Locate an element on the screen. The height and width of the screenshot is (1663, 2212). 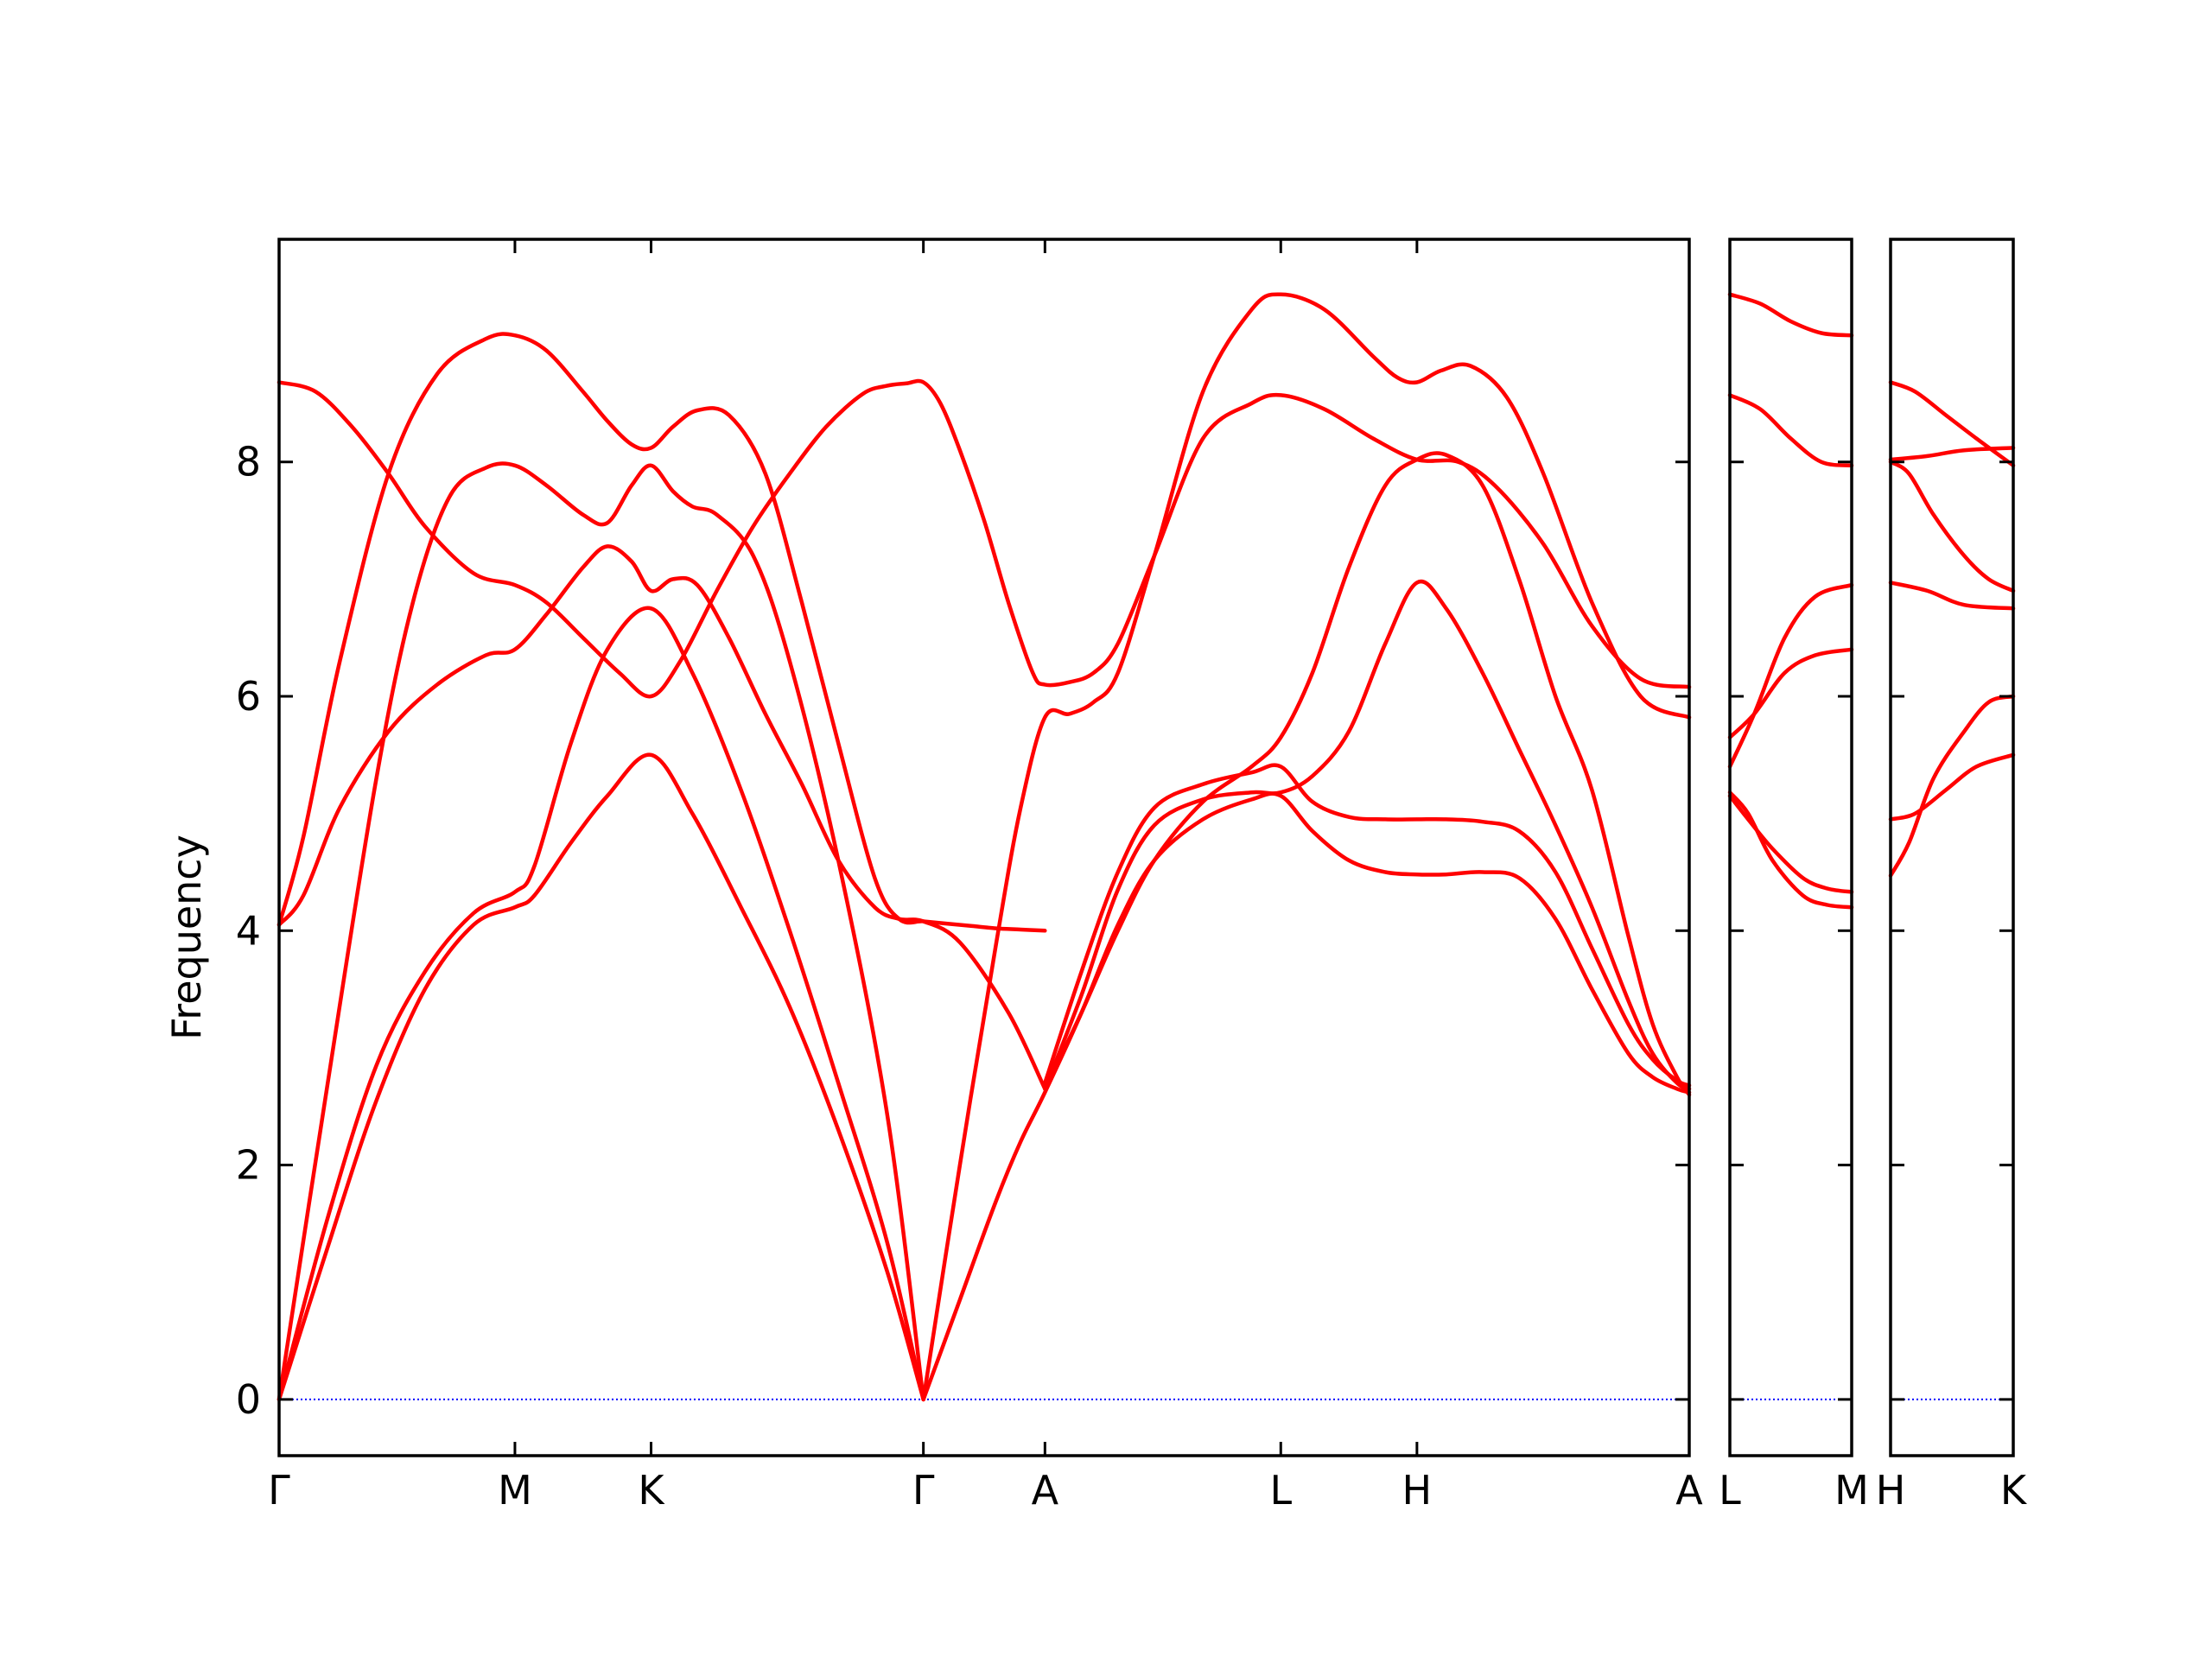
y-tick-labels: 0 2 4 6 8 is located at coordinates (248, 931).